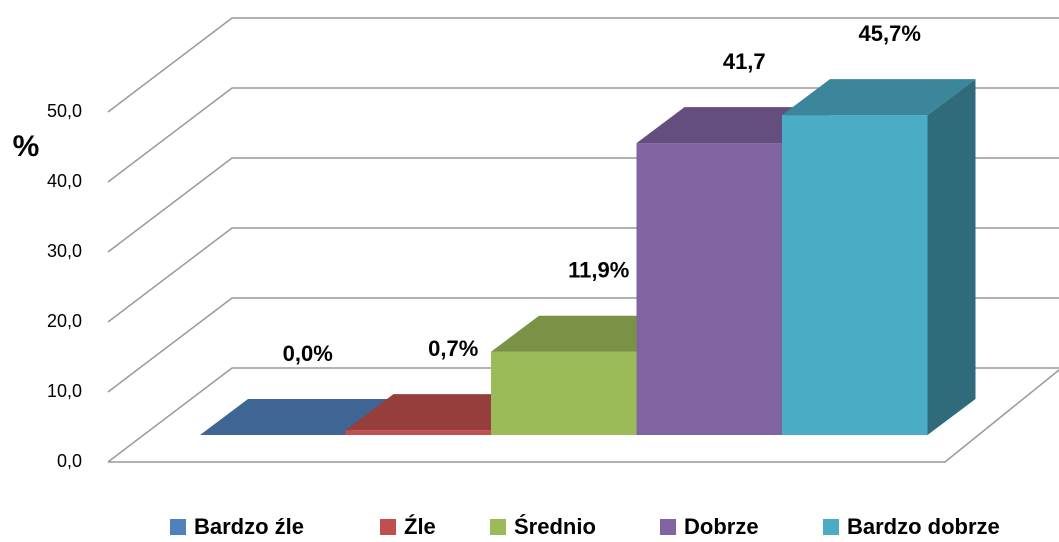 Image resolution: width=1059 pixels, height=542 pixels. What do you see at coordinates (744, 61) in the screenshot?
I see `value-label: 41,7` at bounding box center [744, 61].